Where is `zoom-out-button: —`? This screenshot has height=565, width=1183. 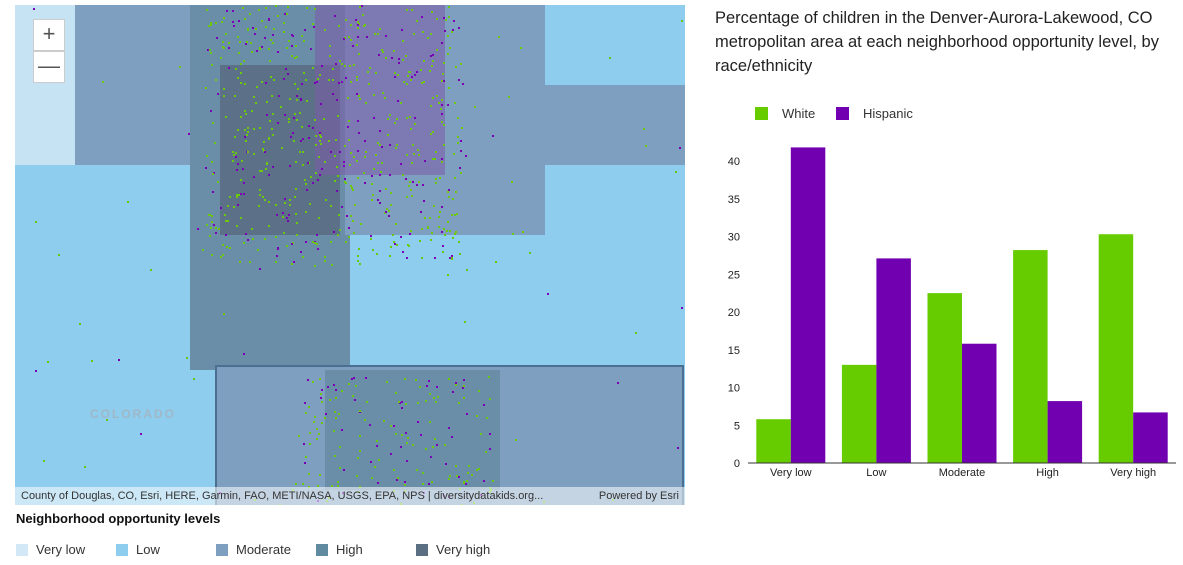
zoom-out-button: — is located at coordinates (49, 67).